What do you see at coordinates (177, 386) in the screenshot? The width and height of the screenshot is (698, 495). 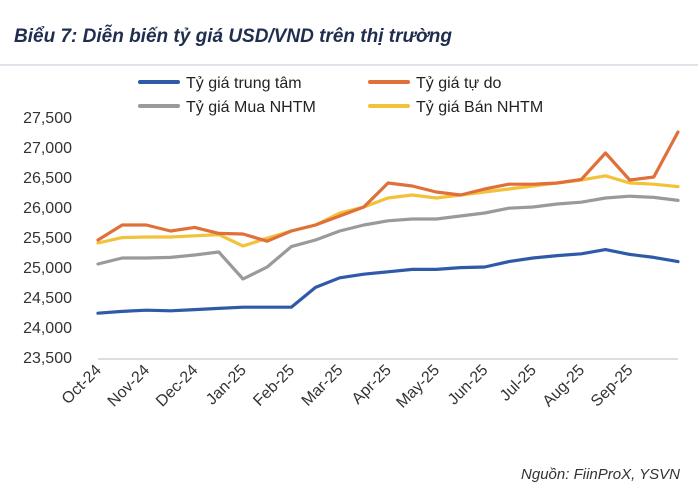 I see `x-tick-label: Dec-24` at bounding box center [177, 386].